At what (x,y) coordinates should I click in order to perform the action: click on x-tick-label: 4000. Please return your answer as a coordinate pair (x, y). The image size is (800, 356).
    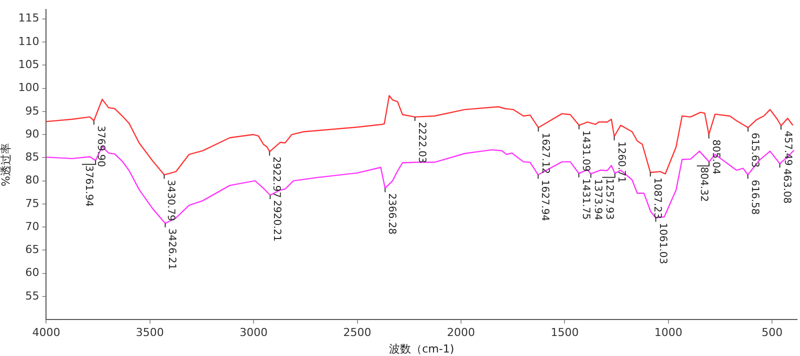
    Looking at the image, I should click on (46, 333).